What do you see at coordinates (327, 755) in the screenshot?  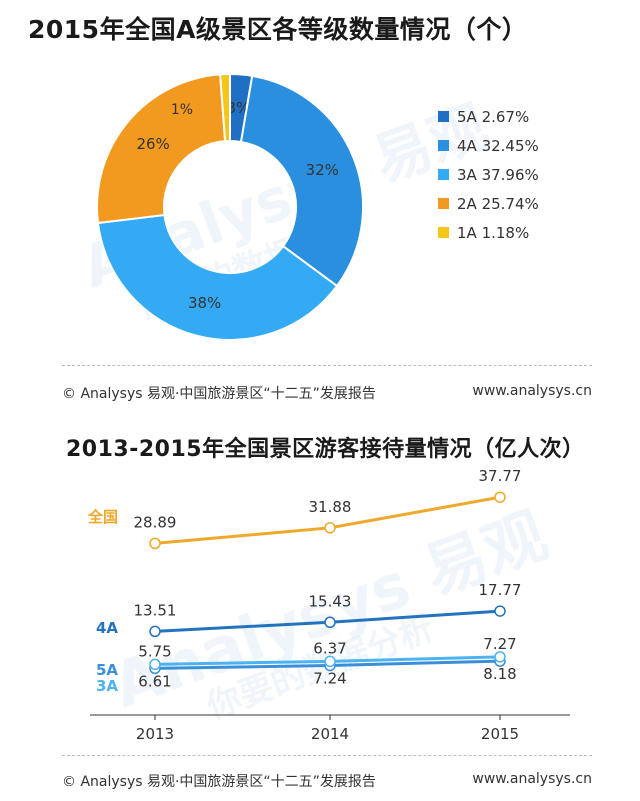 I see `divider-bottom` at bounding box center [327, 755].